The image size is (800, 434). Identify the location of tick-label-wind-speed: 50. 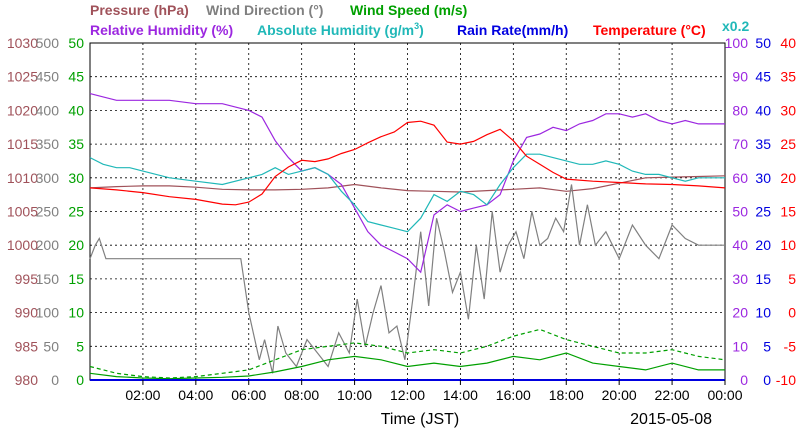
(76, 43).